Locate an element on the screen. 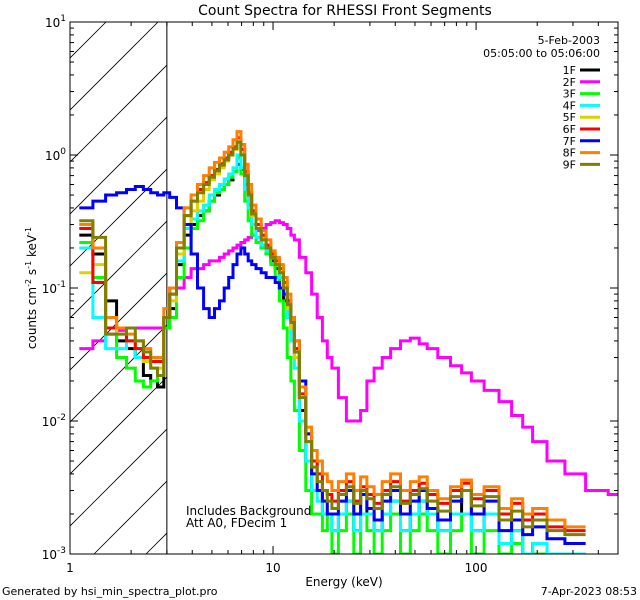 This screenshot has height=600, width=640. legend-label-9f: 9F is located at coordinates (569, 164).